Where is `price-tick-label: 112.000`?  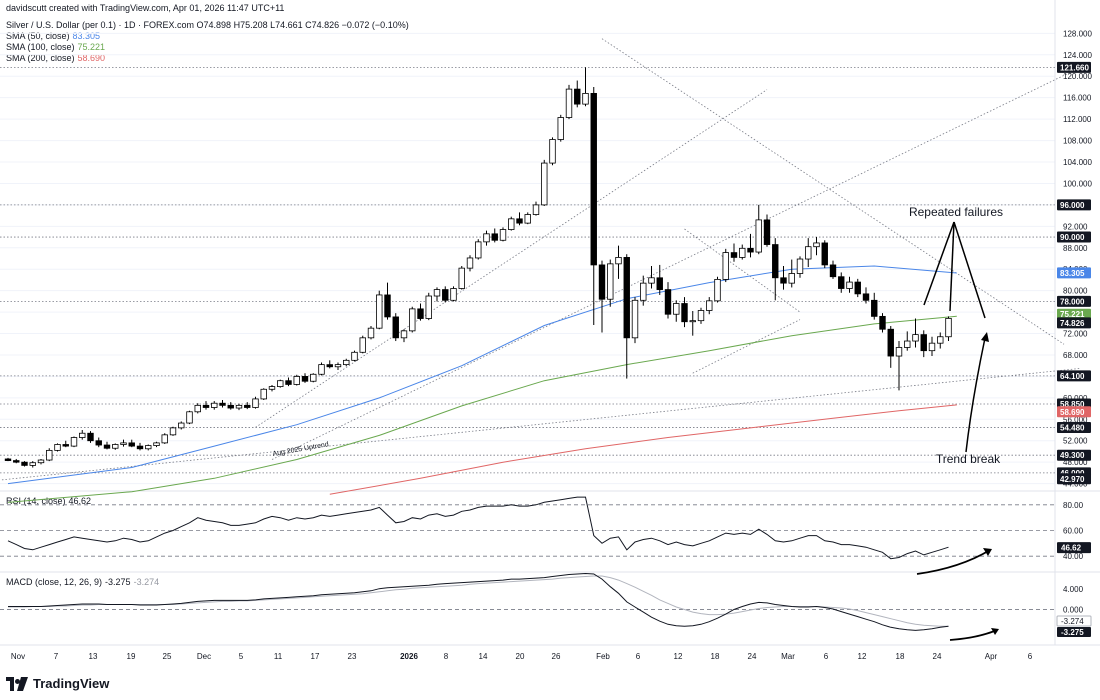
price-tick-label: 112.000 is located at coordinates (1077, 119).